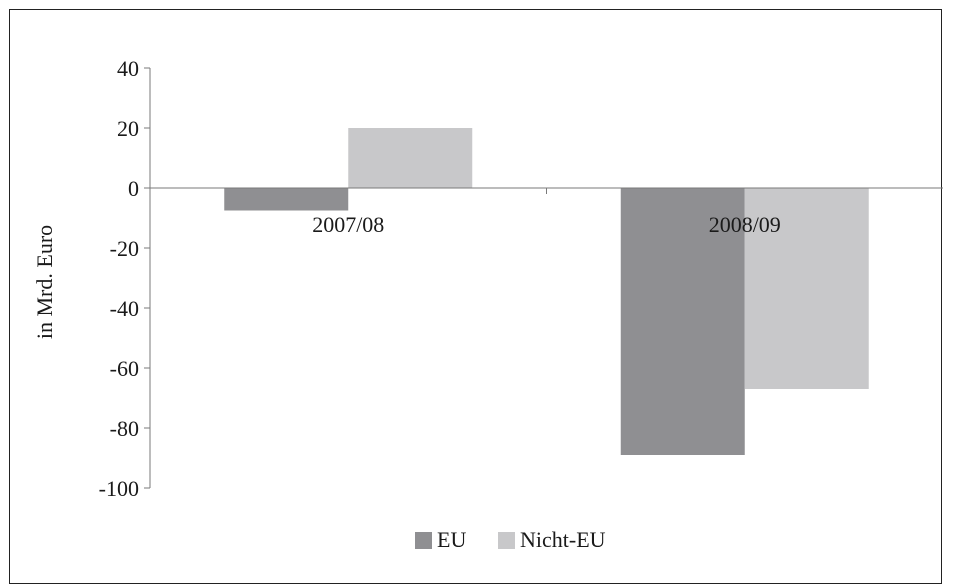 This screenshot has width=955, height=584. What do you see at coordinates (563, 539) in the screenshot?
I see `legend-label: Nicht-EU` at bounding box center [563, 539].